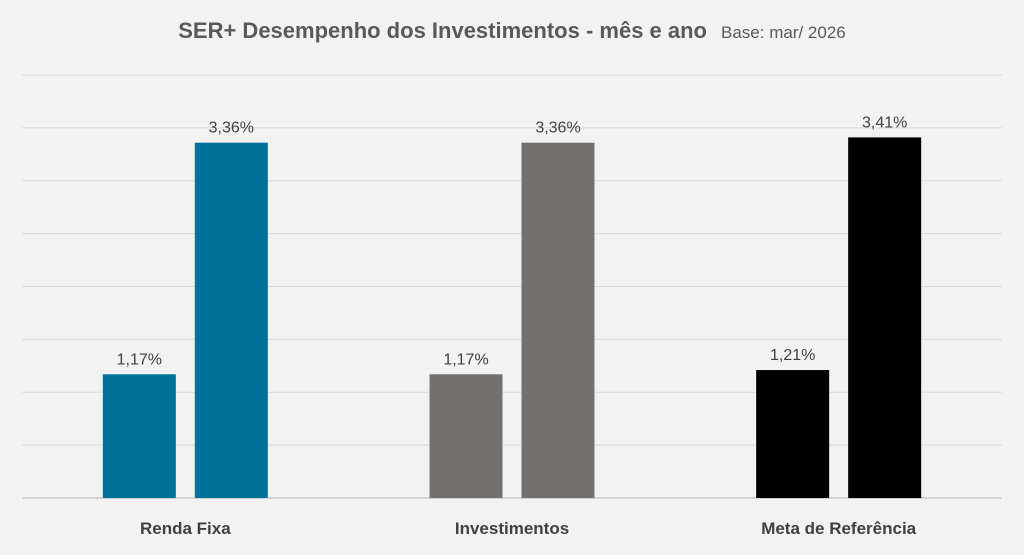 This screenshot has height=555, width=1024. Describe the element at coordinates (185, 528) in the screenshot. I see `category-label: Renda Fixa` at that location.